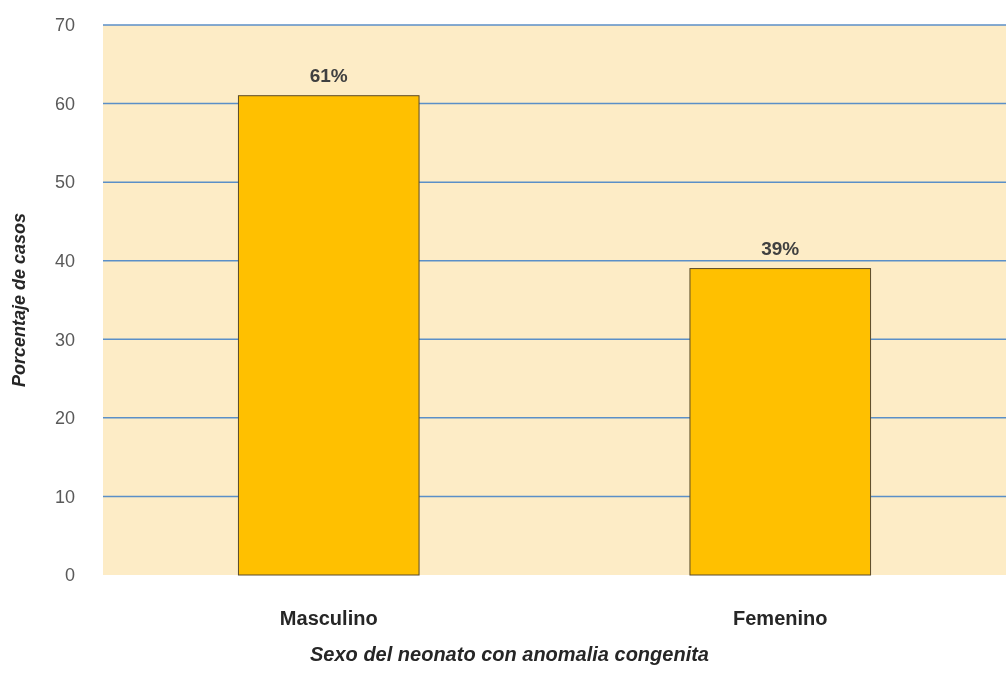  Describe the element at coordinates (780, 618) in the screenshot. I see `x-tick-label: Femenino` at that location.